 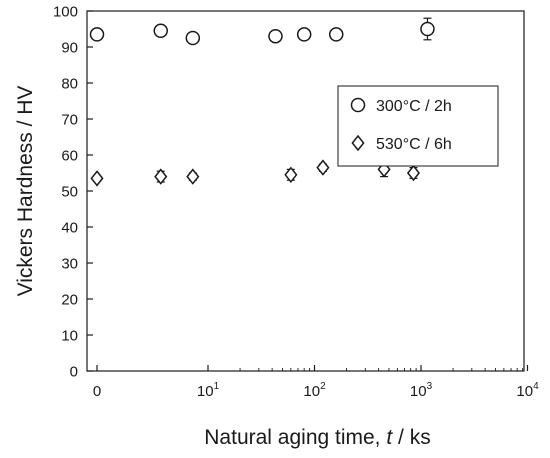 What do you see at coordinates (314, 390) in the screenshot?
I see `x-tick-label: 10²` at bounding box center [314, 390].